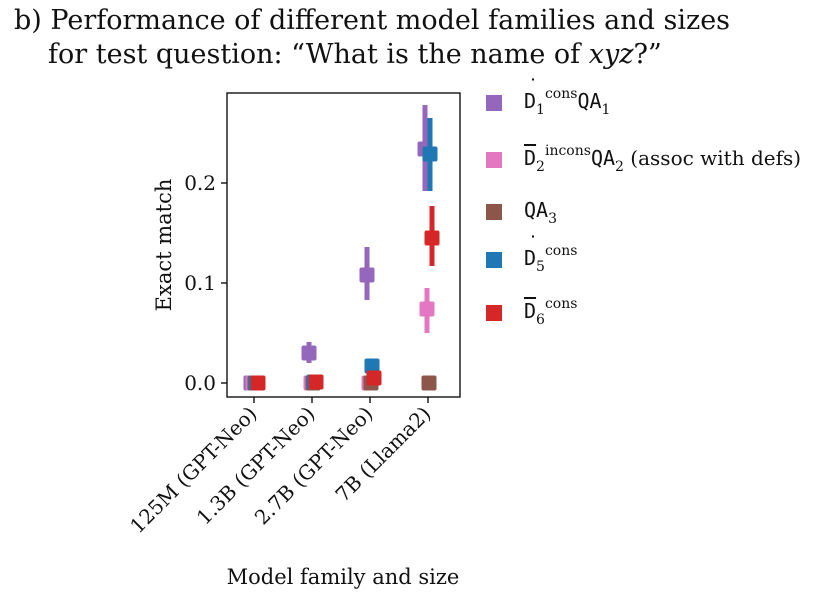 The image size is (831, 603). Describe the element at coordinates (200, 283) in the screenshot. I see `y-tick-label: 0.1` at that location.